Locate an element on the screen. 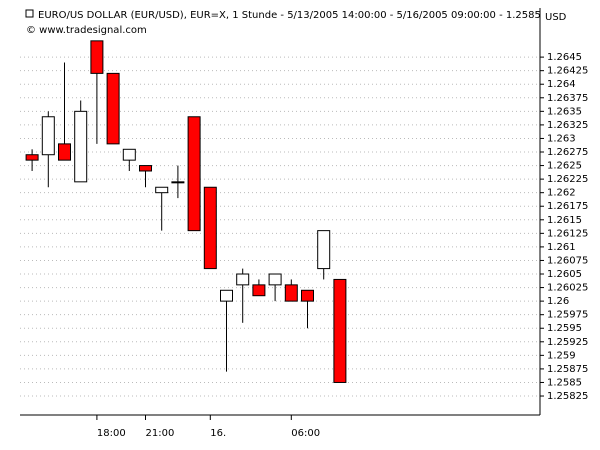 The image size is (600, 450). x-tick-label: 18:00 is located at coordinates (111, 433).